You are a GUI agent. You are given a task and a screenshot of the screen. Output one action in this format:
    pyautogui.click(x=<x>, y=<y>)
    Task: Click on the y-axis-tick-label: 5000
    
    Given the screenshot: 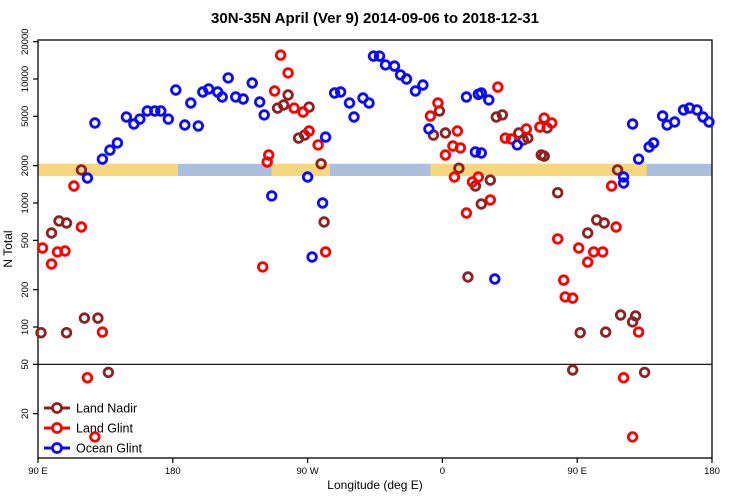 What is the action you would take?
    pyautogui.click(x=25, y=116)
    